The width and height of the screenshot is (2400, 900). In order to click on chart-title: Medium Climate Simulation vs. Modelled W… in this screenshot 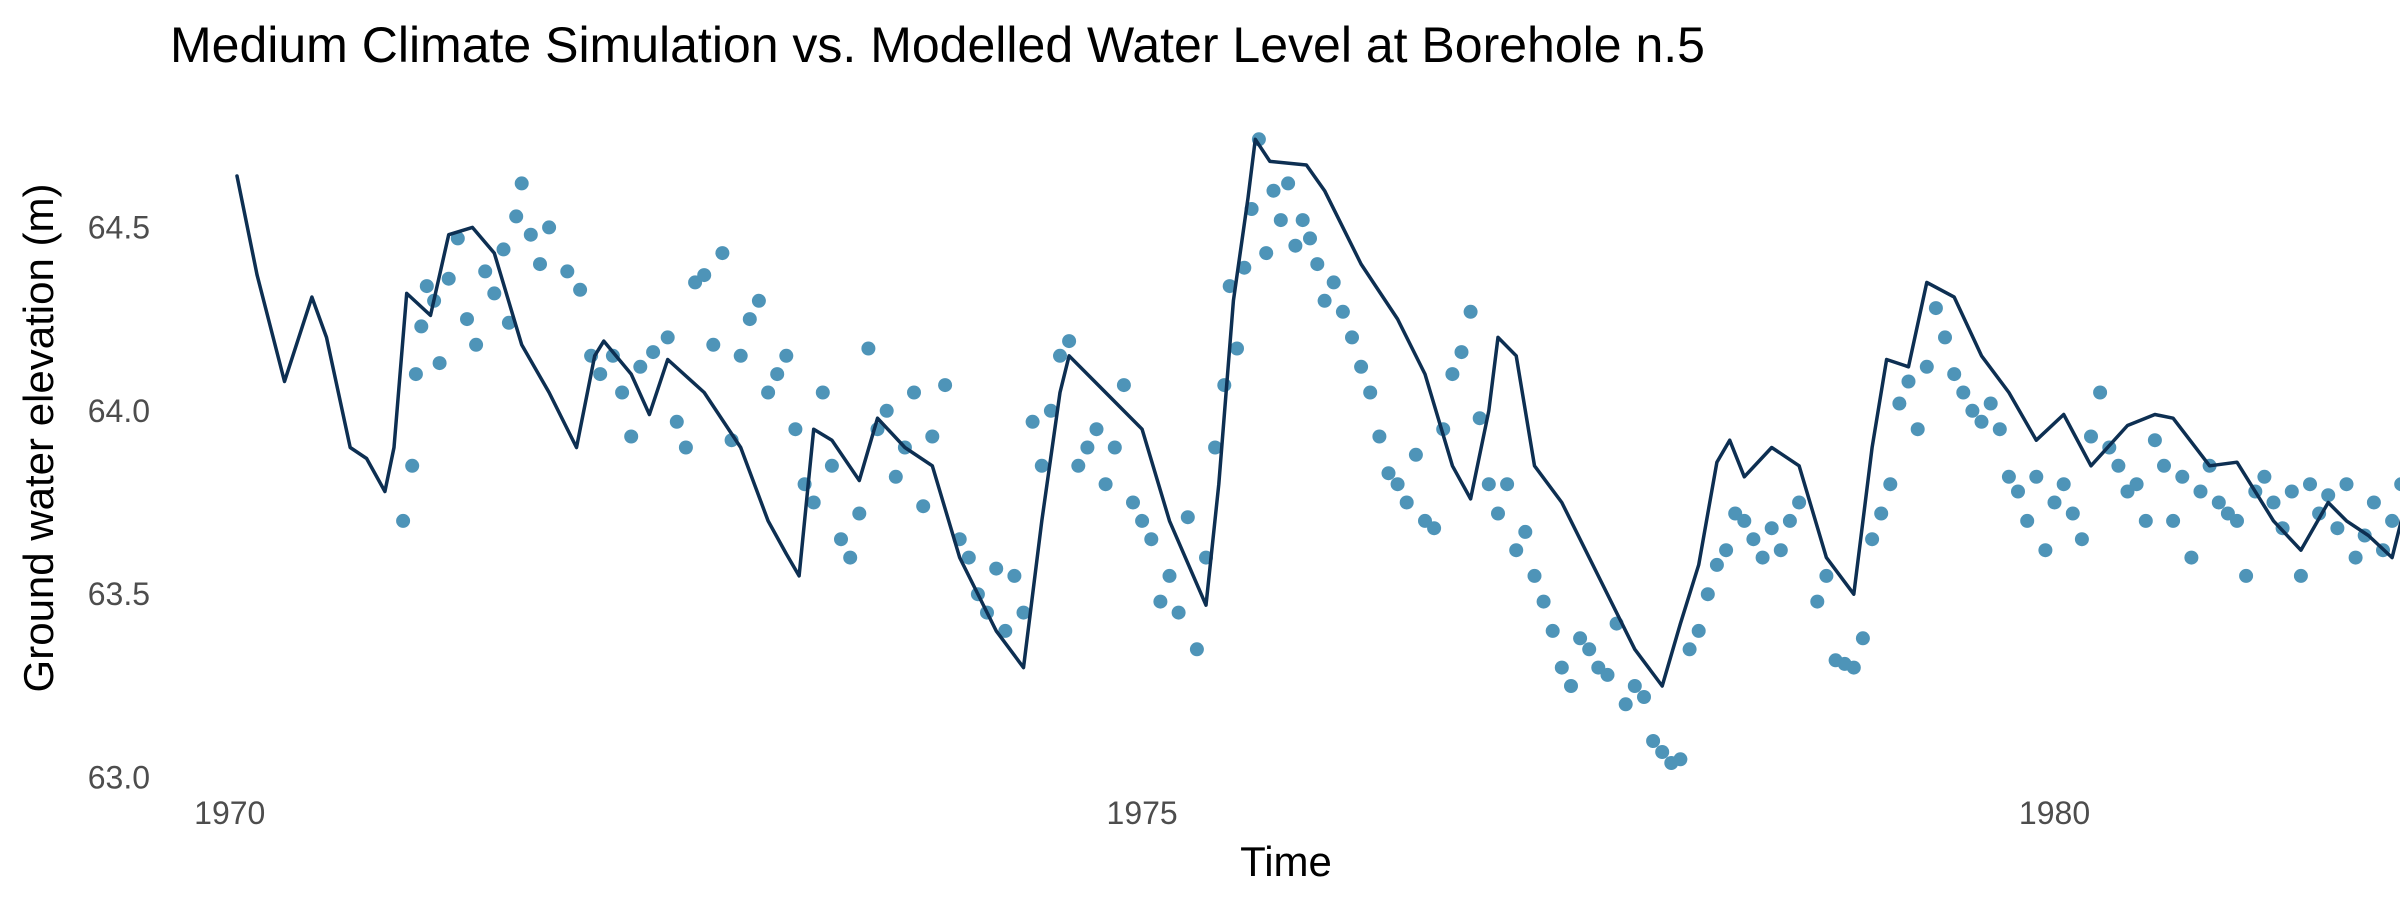, I will do `click(937, 45)`.